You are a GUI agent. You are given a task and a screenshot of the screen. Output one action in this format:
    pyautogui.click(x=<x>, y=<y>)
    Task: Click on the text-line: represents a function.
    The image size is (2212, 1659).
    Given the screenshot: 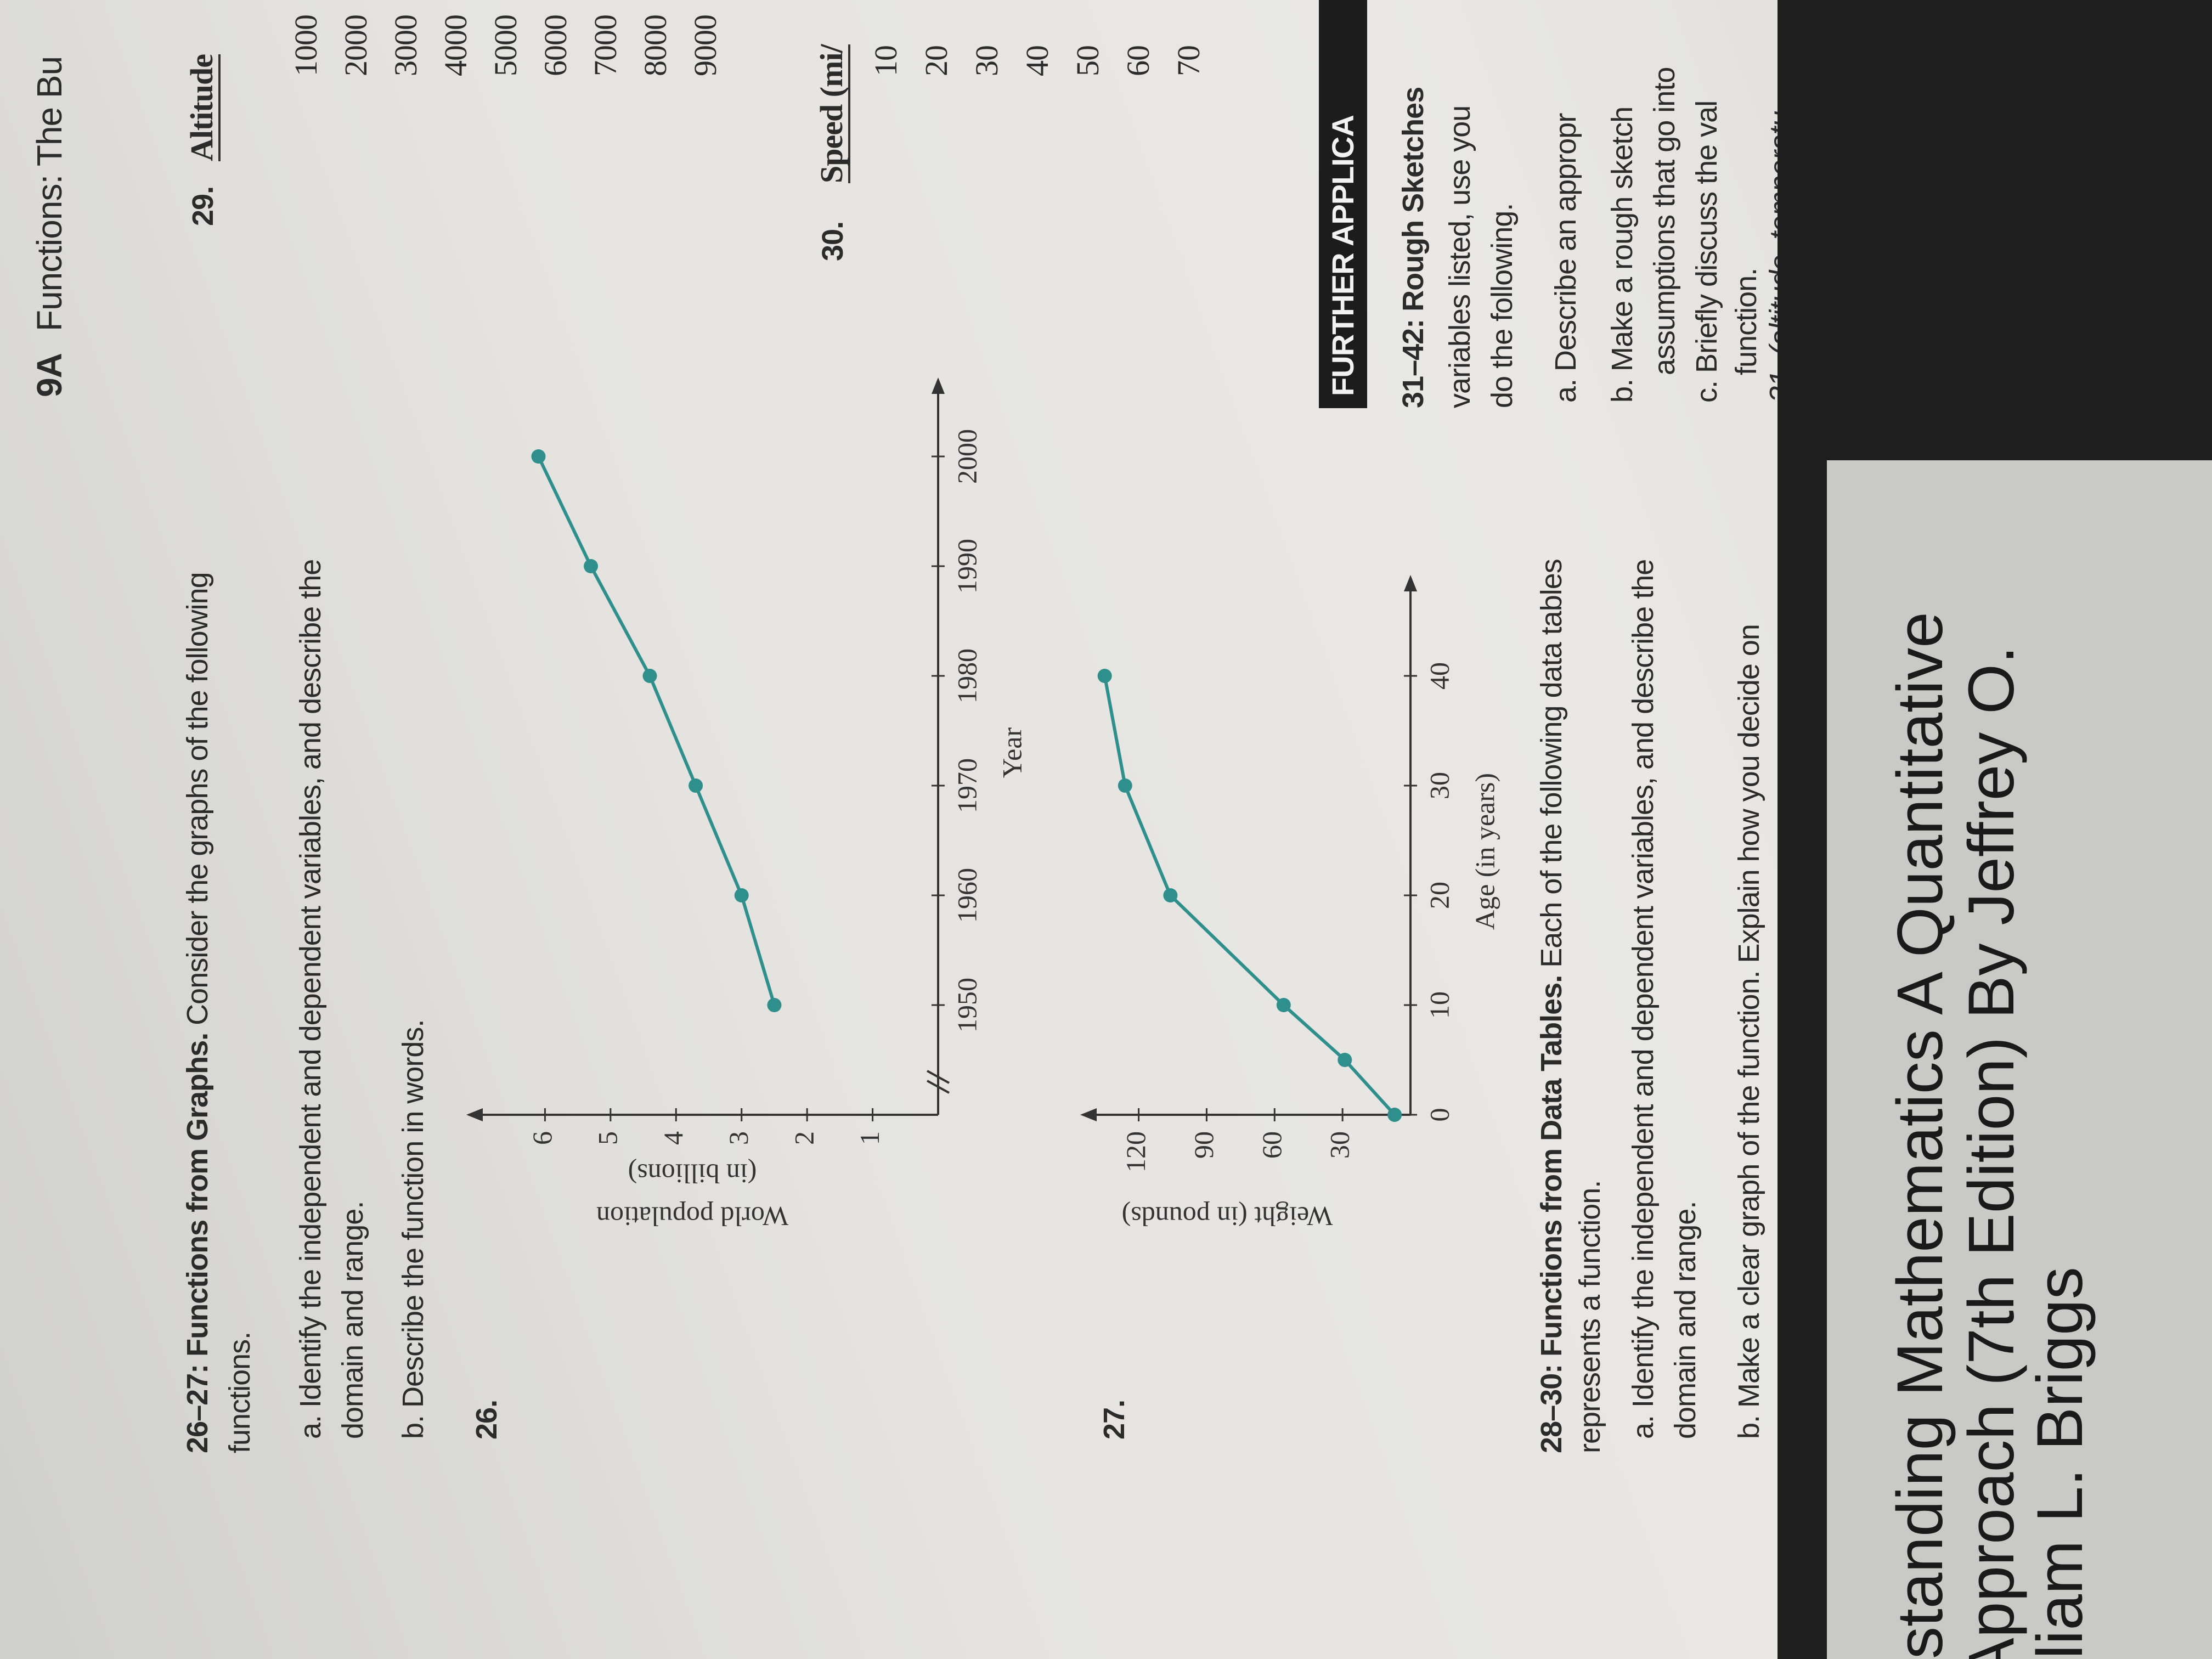 What is the action you would take?
    pyautogui.click(x=1589, y=1317)
    